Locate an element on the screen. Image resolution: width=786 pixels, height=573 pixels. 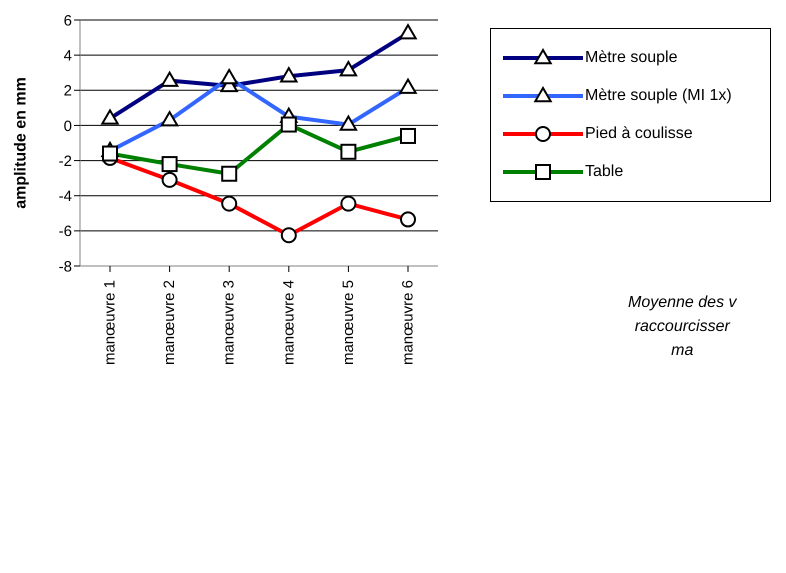
text: Moyenne des v raccourcisser ma is located at coordinates (682, 327).